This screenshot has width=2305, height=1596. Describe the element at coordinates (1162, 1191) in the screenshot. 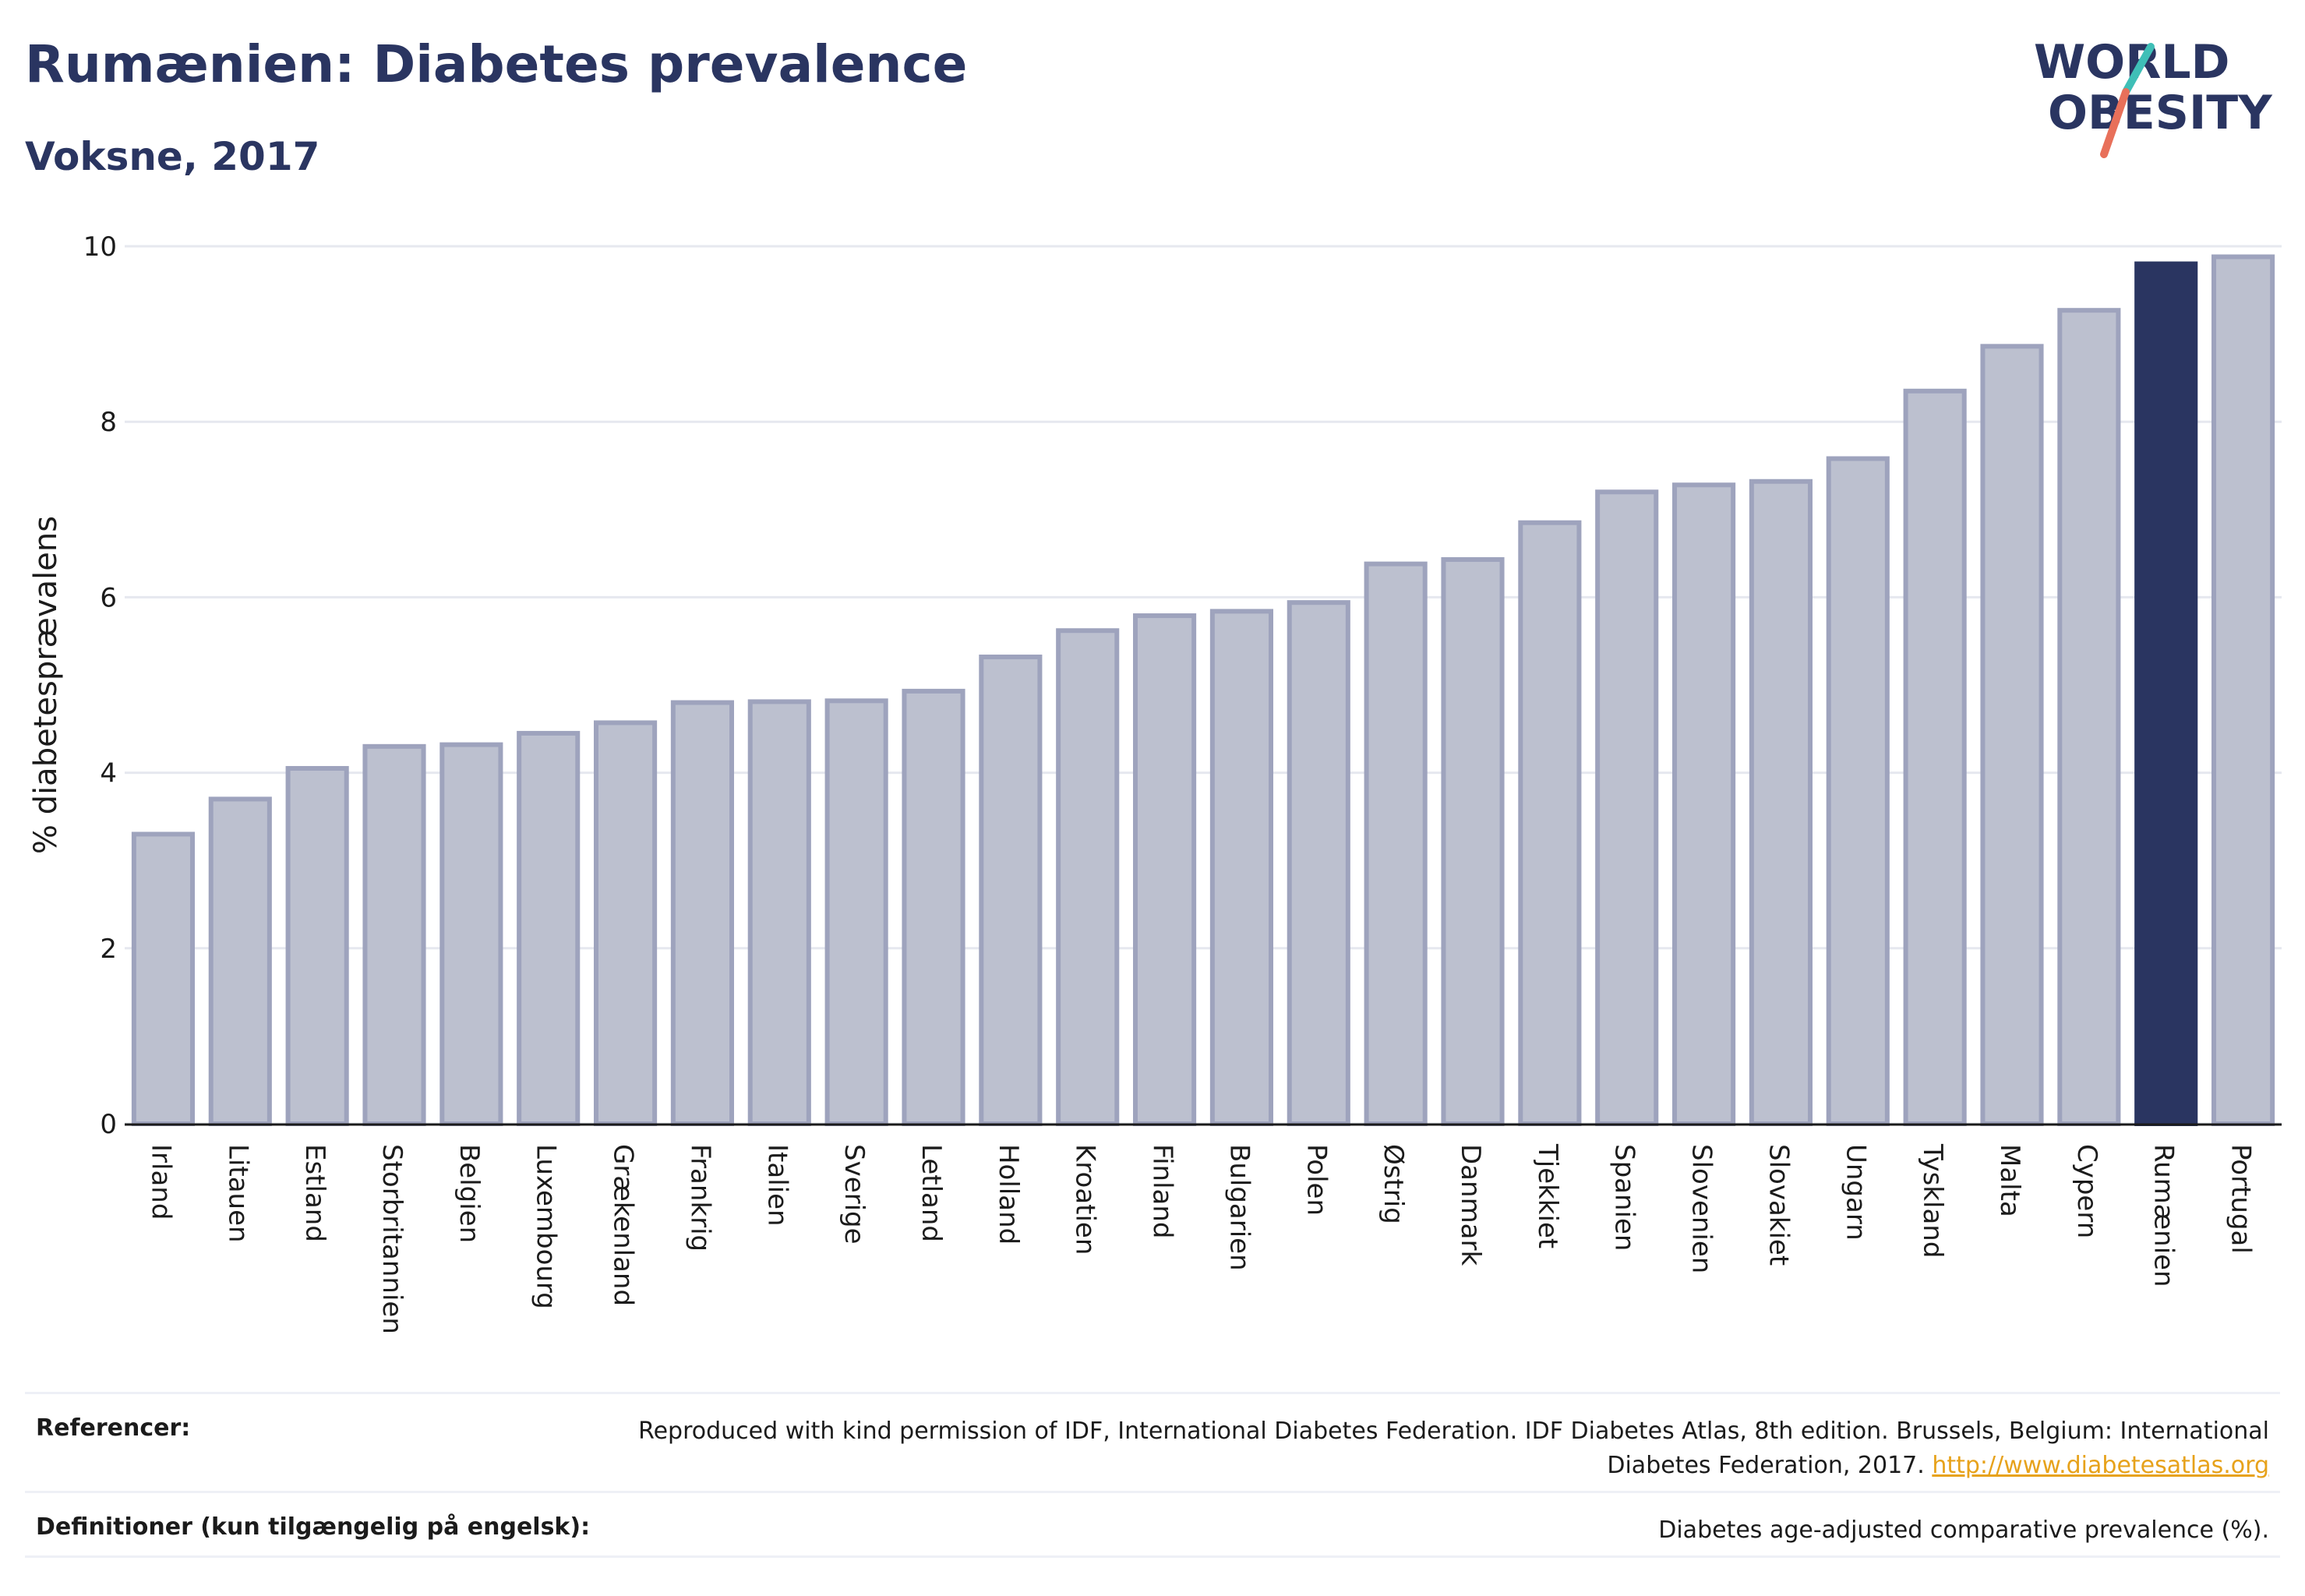

I see `x-tick-label: Finland` at that location.